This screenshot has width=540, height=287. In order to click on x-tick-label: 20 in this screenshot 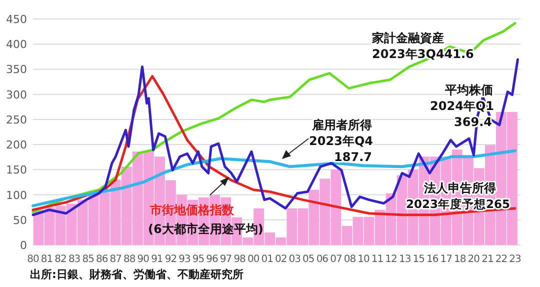, I will do `click(474, 259)`.